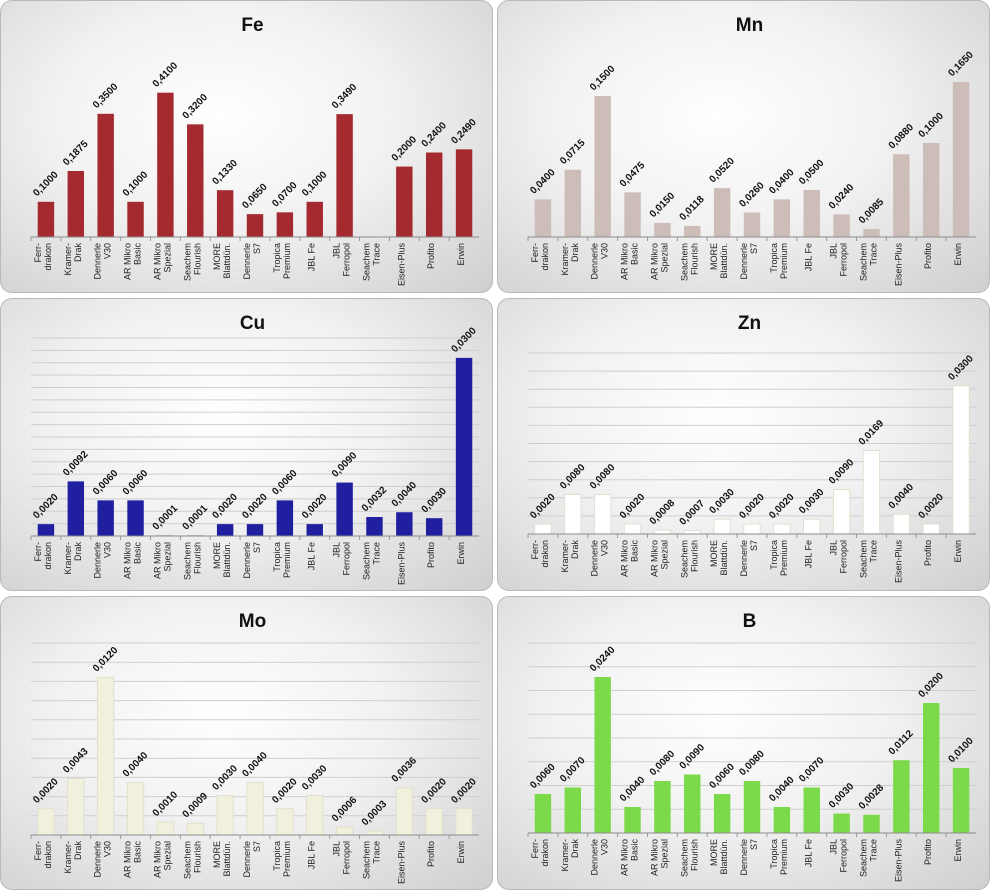  What do you see at coordinates (722, 171) in the screenshot?
I see `data-label: 0,0520` at bounding box center [722, 171].